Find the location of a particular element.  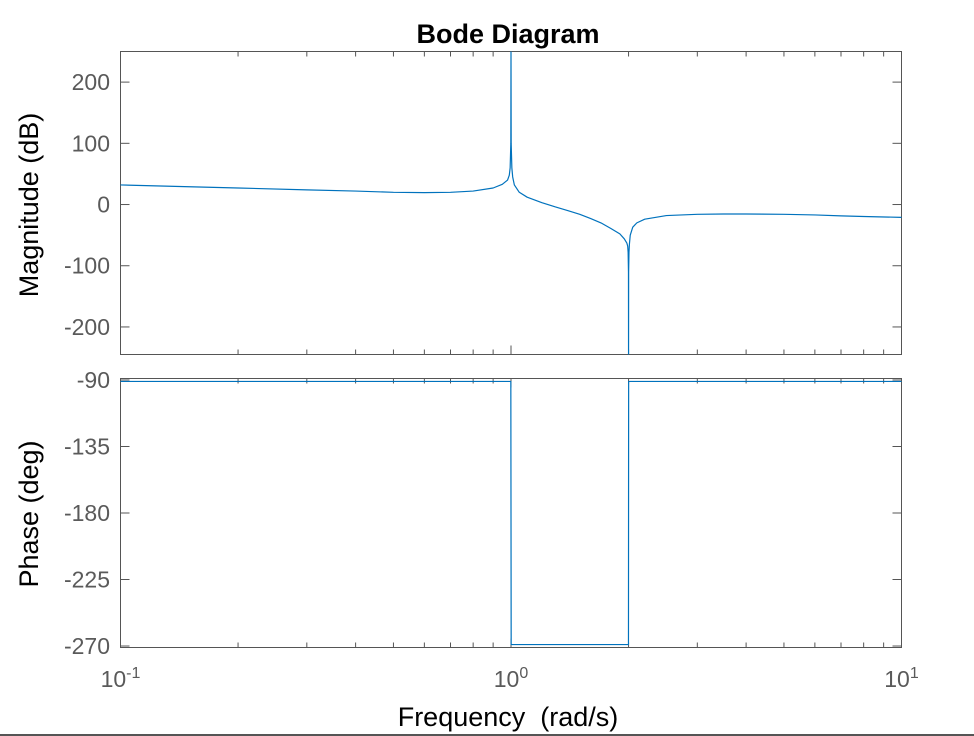

magnitude-y-tick-label: 0 is located at coordinates (103, 205).